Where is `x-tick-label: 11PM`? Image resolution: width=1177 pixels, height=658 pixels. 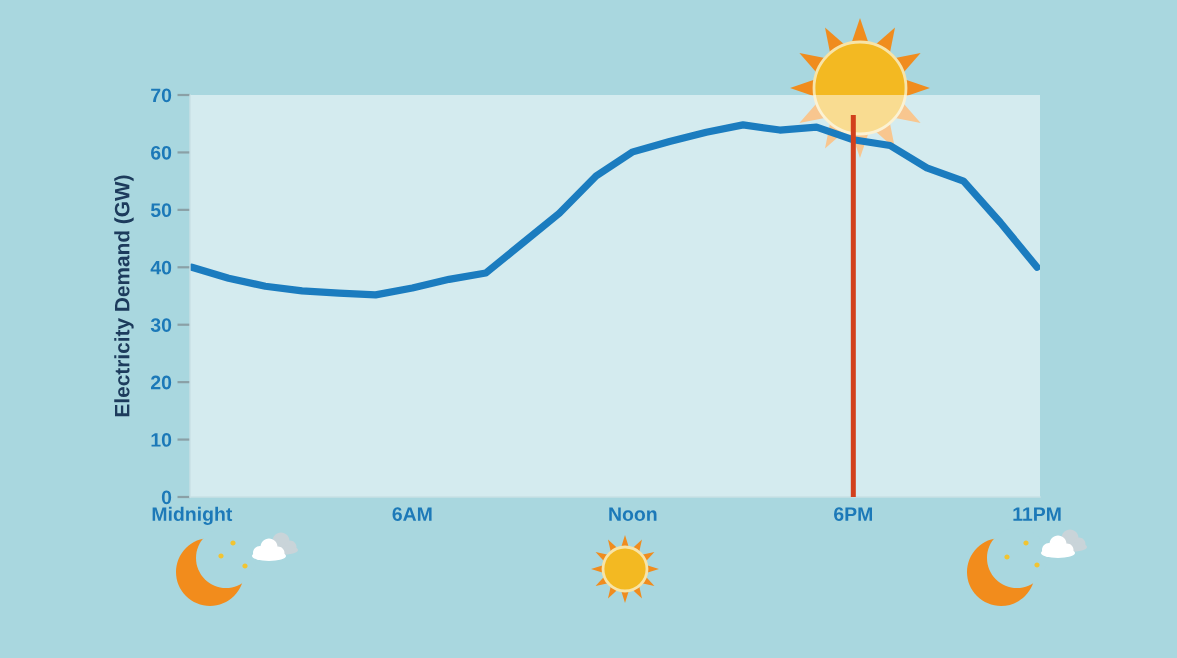
x-tick-label: 11PM is located at coordinates (1037, 514).